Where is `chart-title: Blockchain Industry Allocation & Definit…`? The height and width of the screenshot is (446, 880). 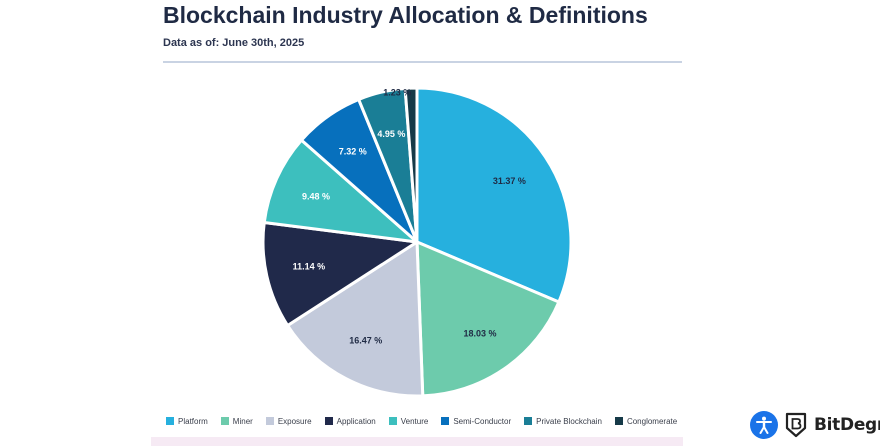
chart-title: Blockchain Industry Allocation & Definit… is located at coordinates (405, 15).